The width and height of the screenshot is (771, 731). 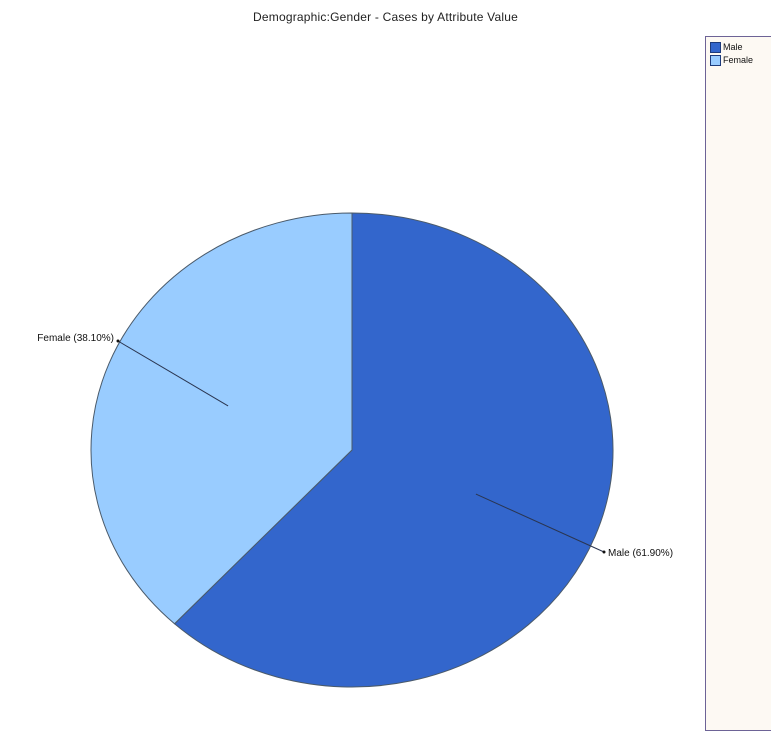 What do you see at coordinates (738, 383) in the screenshot?
I see `legend: Male Female` at bounding box center [738, 383].